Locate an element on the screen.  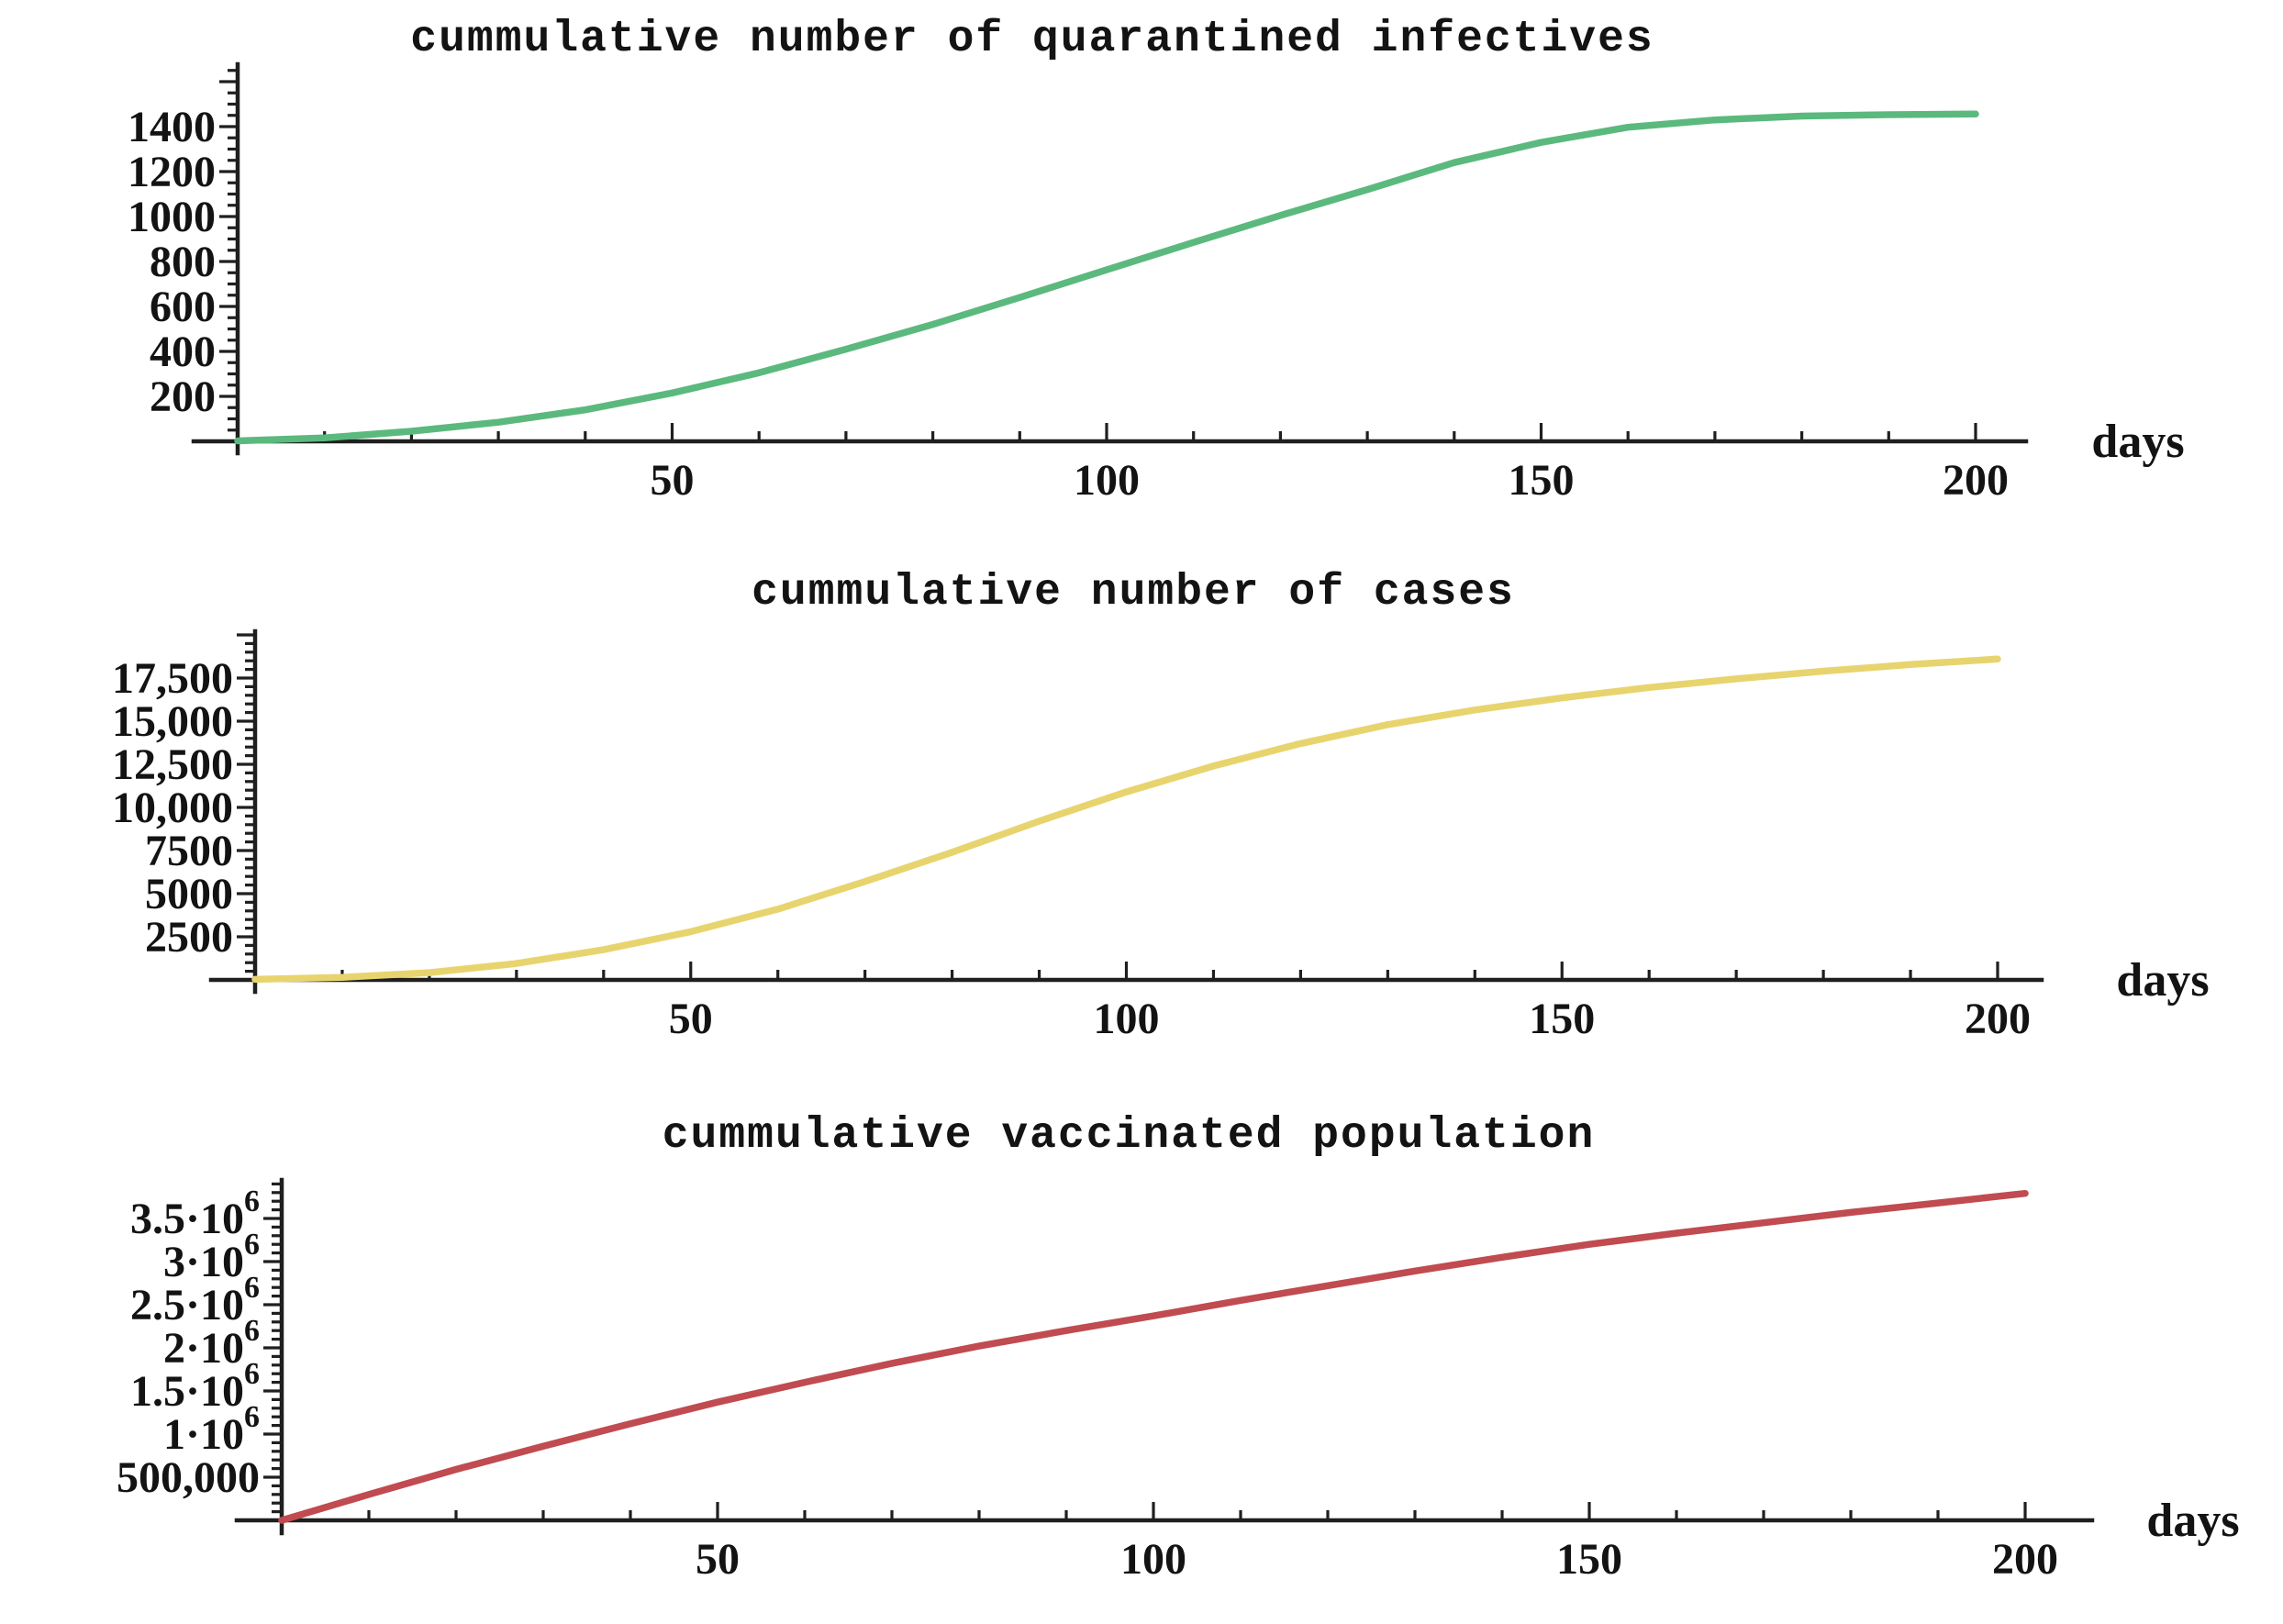
y-tick-label: 1000 is located at coordinates (172, 217).